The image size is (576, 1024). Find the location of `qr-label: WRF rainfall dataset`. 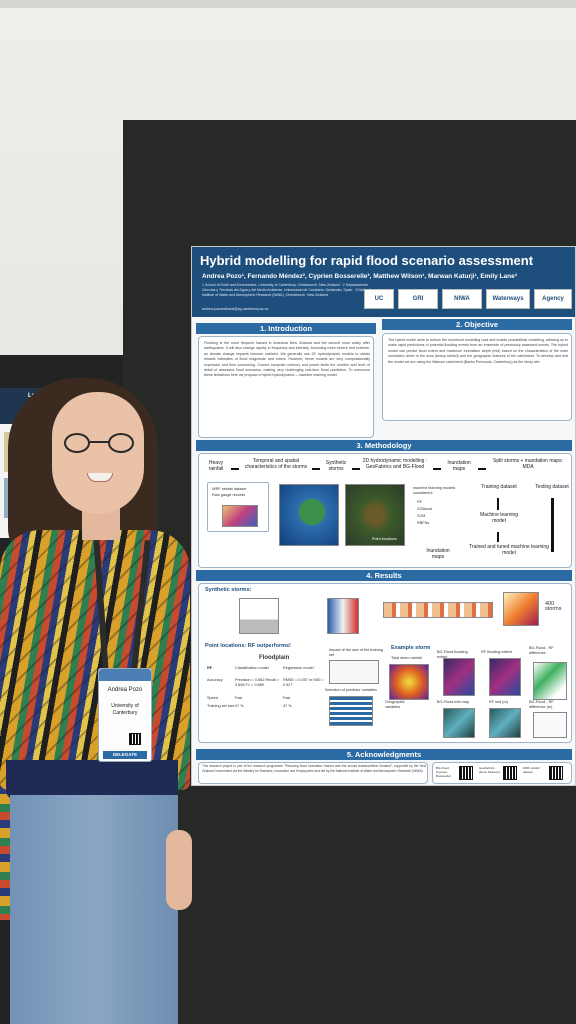

qr-label: WRF rainfall dataset is located at coordinates (531, 770).